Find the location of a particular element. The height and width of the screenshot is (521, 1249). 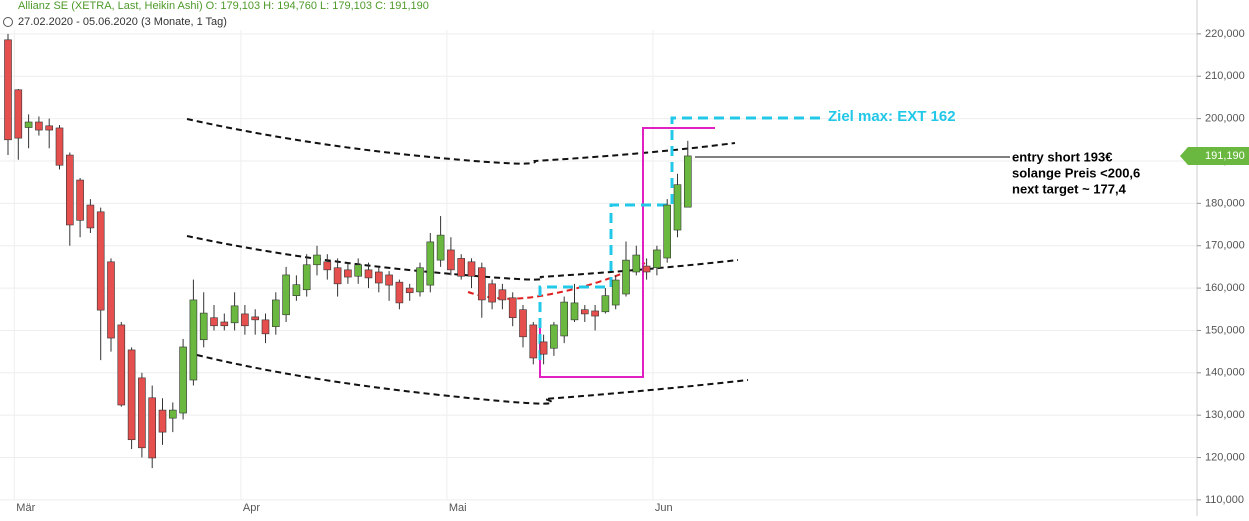

target-steps is located at coordinates (679, 238).